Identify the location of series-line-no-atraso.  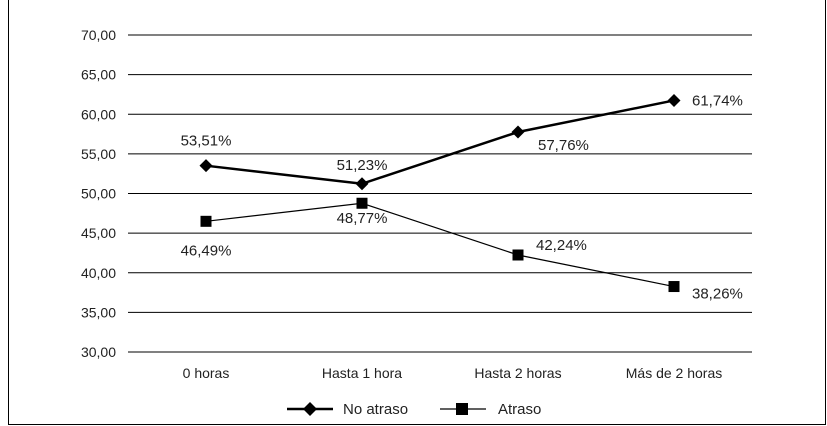
(440, 142).